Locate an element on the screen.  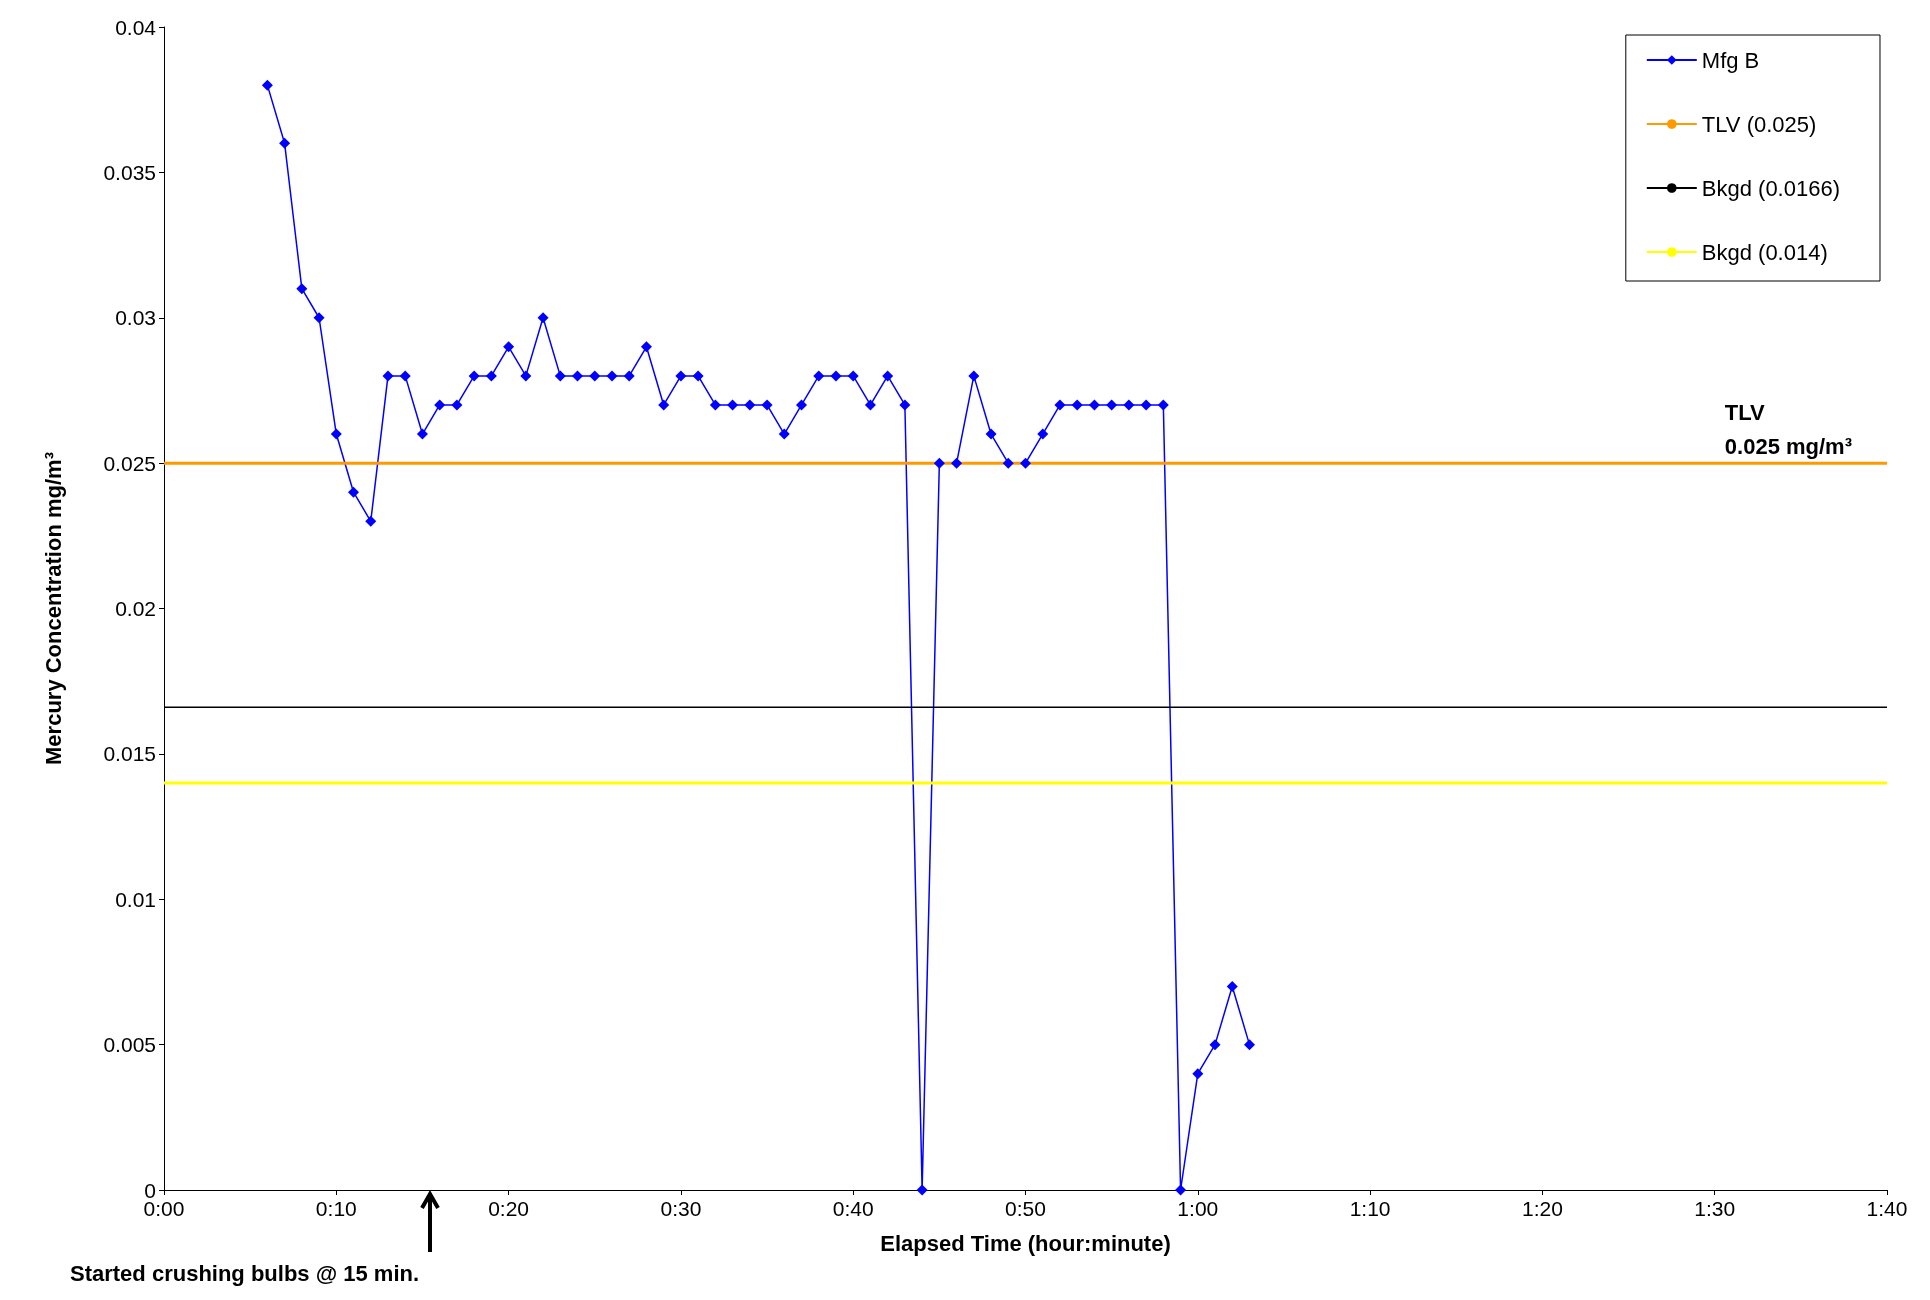
x-tick-label: 0:50 is located at coordinates (1025, 1208).